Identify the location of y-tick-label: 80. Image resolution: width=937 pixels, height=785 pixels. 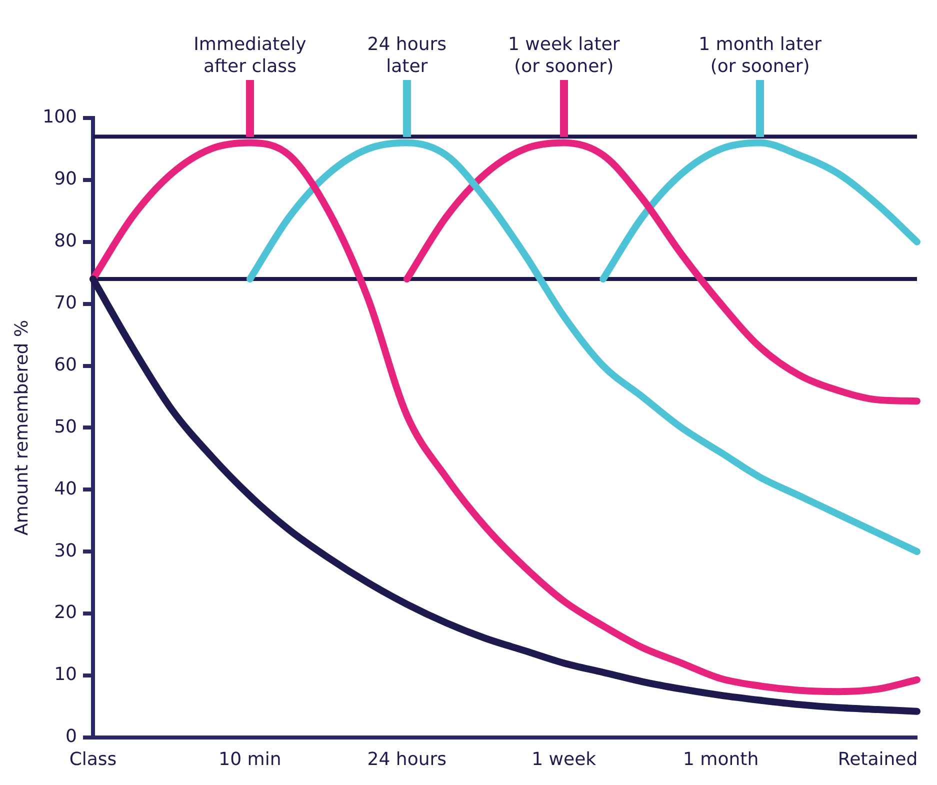
(65, 241).